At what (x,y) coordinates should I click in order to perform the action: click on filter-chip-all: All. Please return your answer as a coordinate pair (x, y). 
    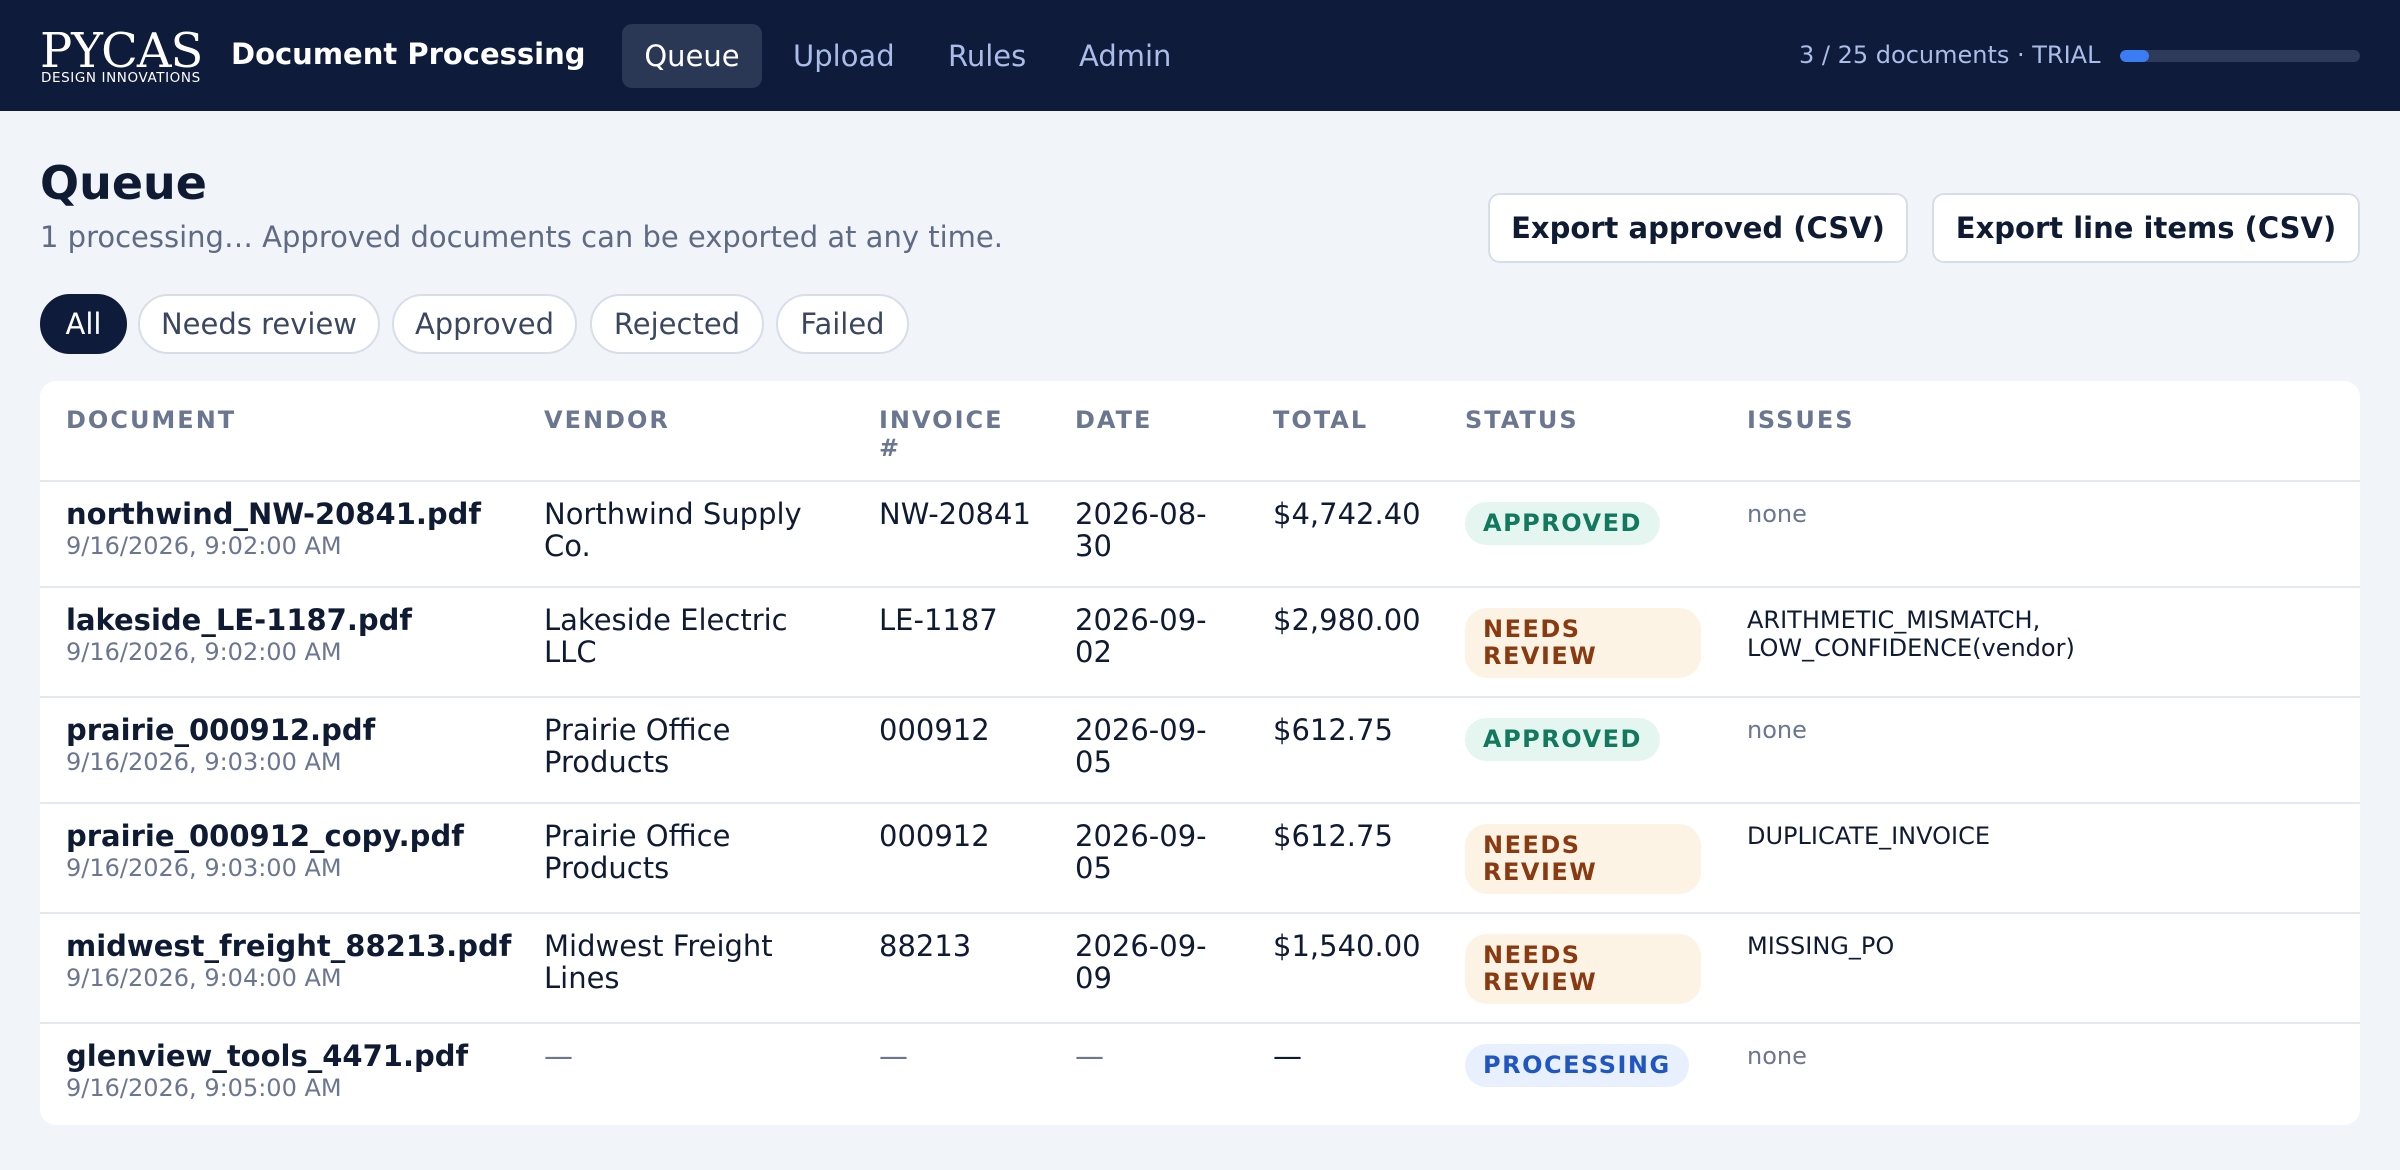
    Looking at the image, I should click on (83, 324).